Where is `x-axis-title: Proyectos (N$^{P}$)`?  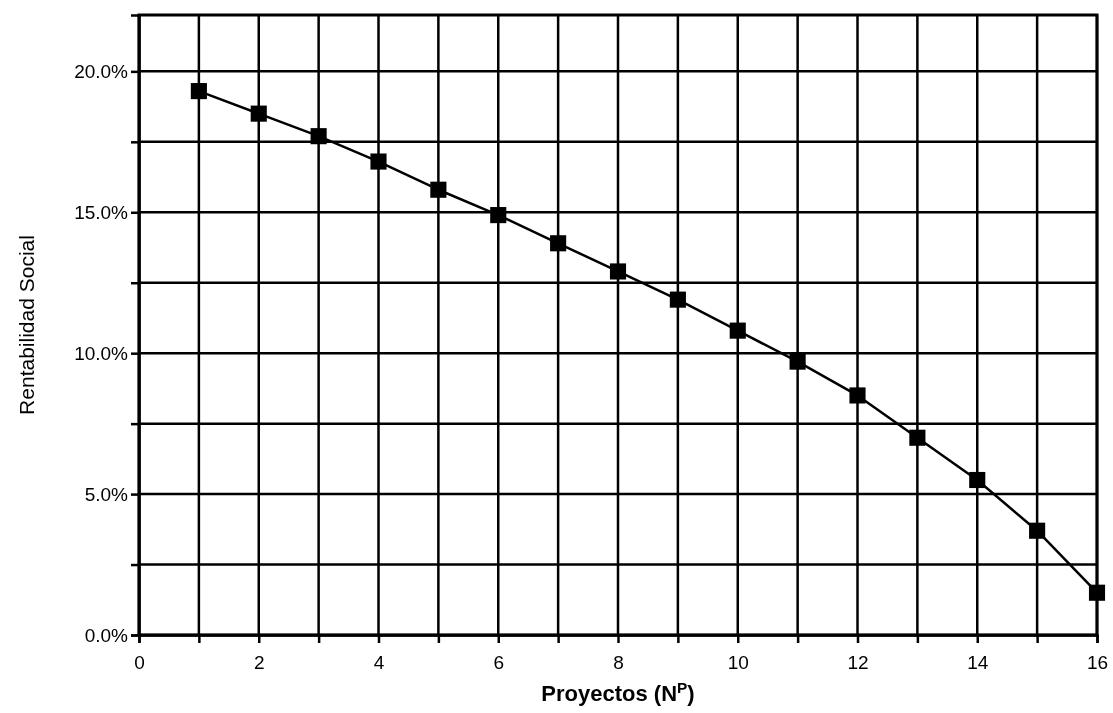
x-axis-title: Proyectos (N$^{P}$) is located at coordinates (618, 692).